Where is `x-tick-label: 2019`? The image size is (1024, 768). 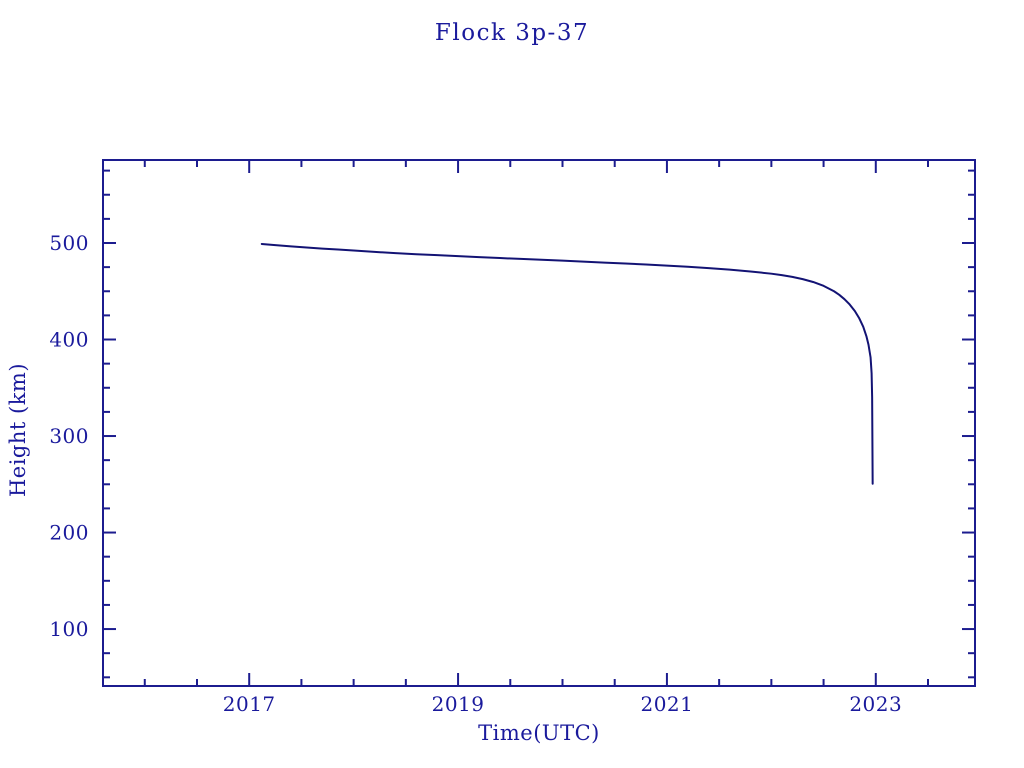 x-tick-label: 2019 is located at coordinates (458, 704).